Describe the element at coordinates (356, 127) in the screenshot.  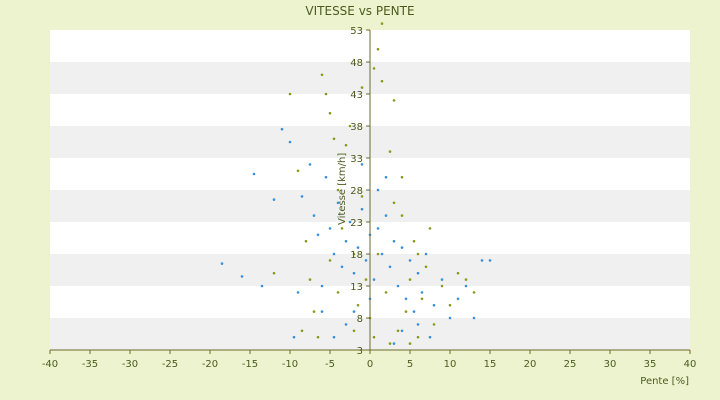
I see `y-tick-label: 38` at that location.